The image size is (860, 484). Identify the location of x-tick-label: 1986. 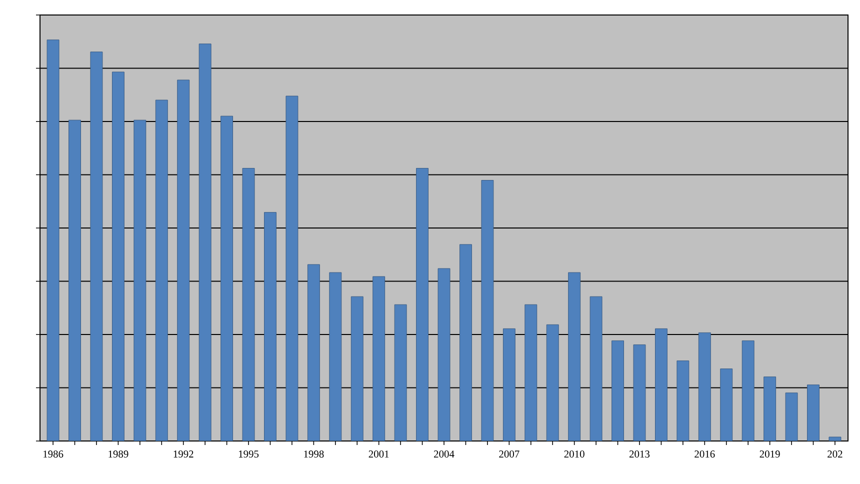
(53, 454).